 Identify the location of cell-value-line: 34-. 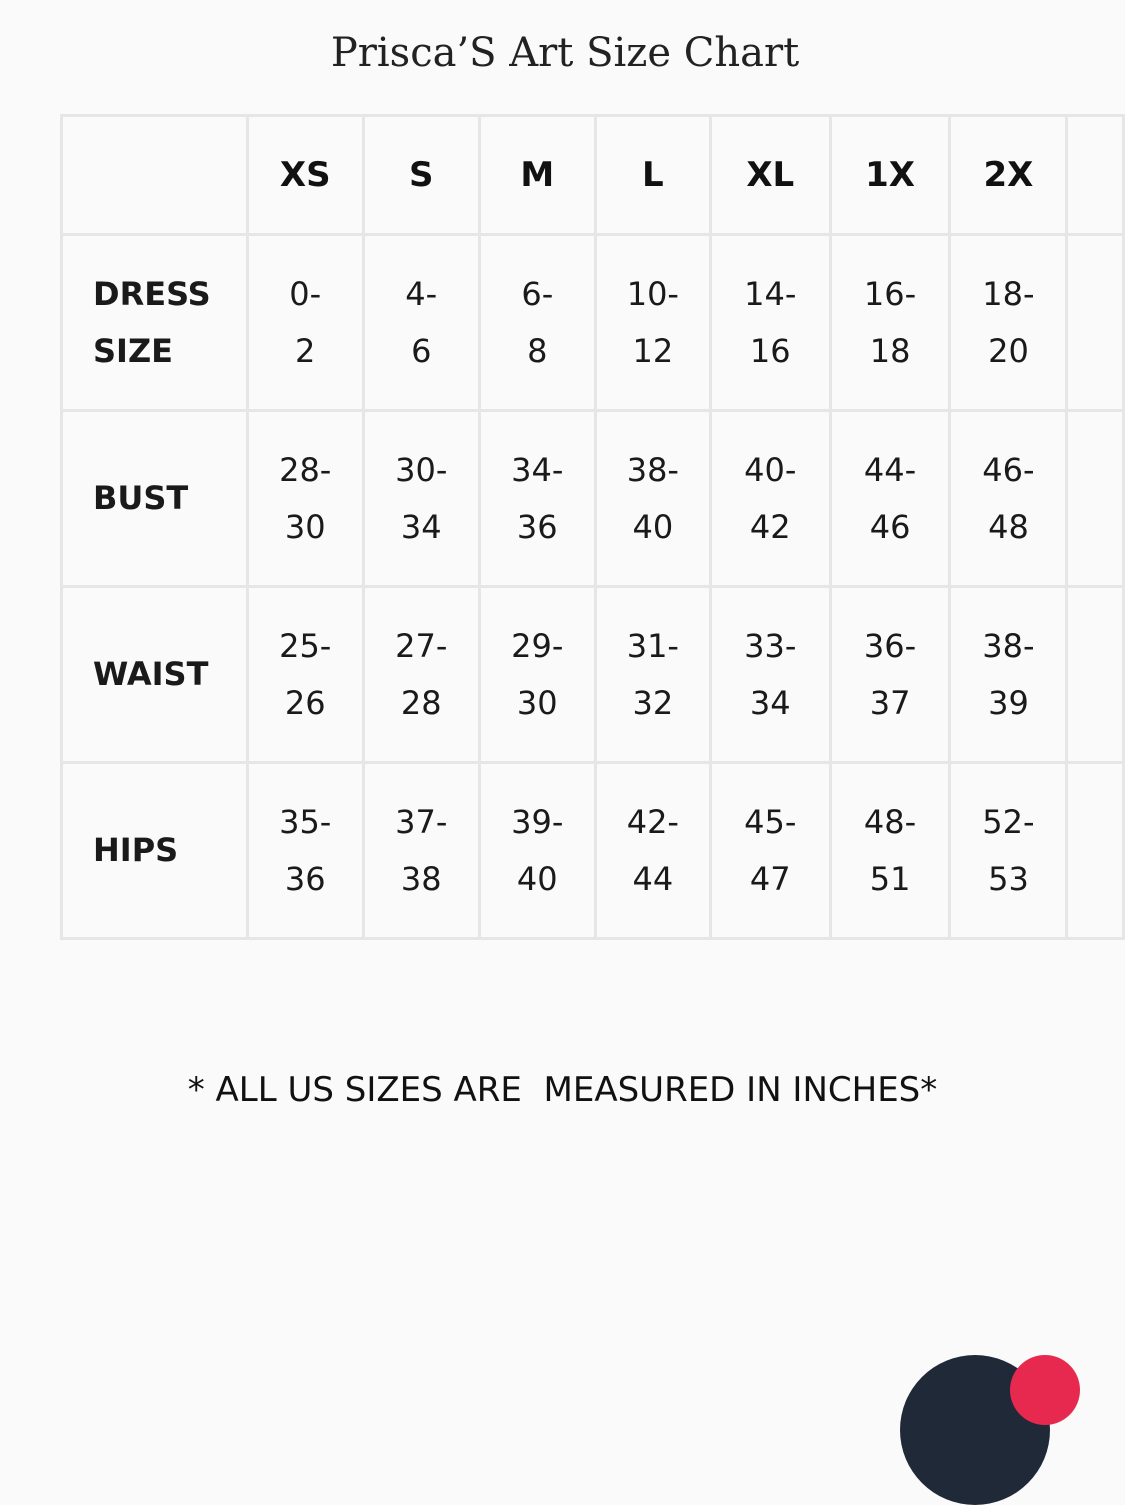
(537, 469).